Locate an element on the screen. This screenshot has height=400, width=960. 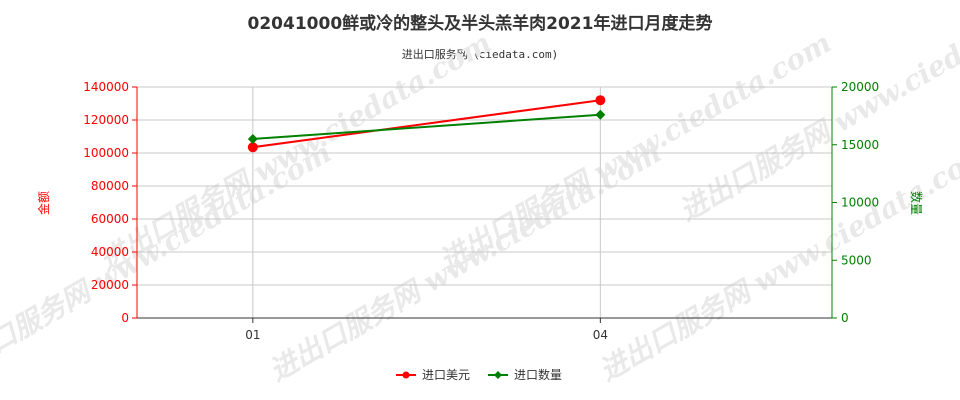
left-tick-label: 120000 is located at coordinates (106, 120).